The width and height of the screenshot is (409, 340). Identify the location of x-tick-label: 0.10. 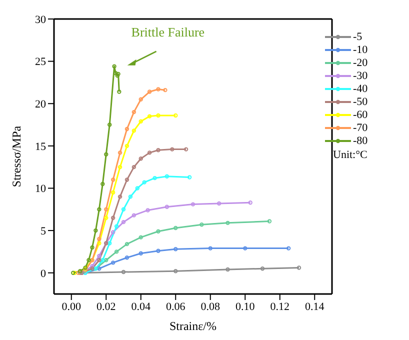
(246, 306).